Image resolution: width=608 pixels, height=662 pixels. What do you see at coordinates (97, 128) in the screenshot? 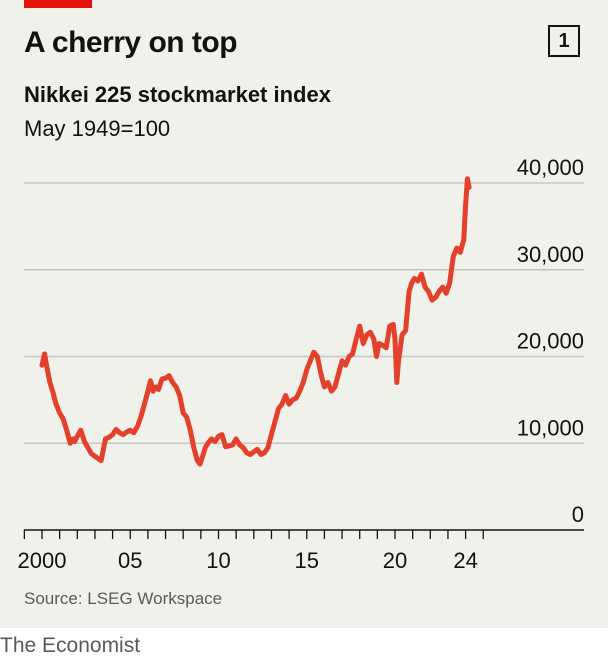
I see `chart-unit-note: May 1949=100` at bounding box center [97, 128].